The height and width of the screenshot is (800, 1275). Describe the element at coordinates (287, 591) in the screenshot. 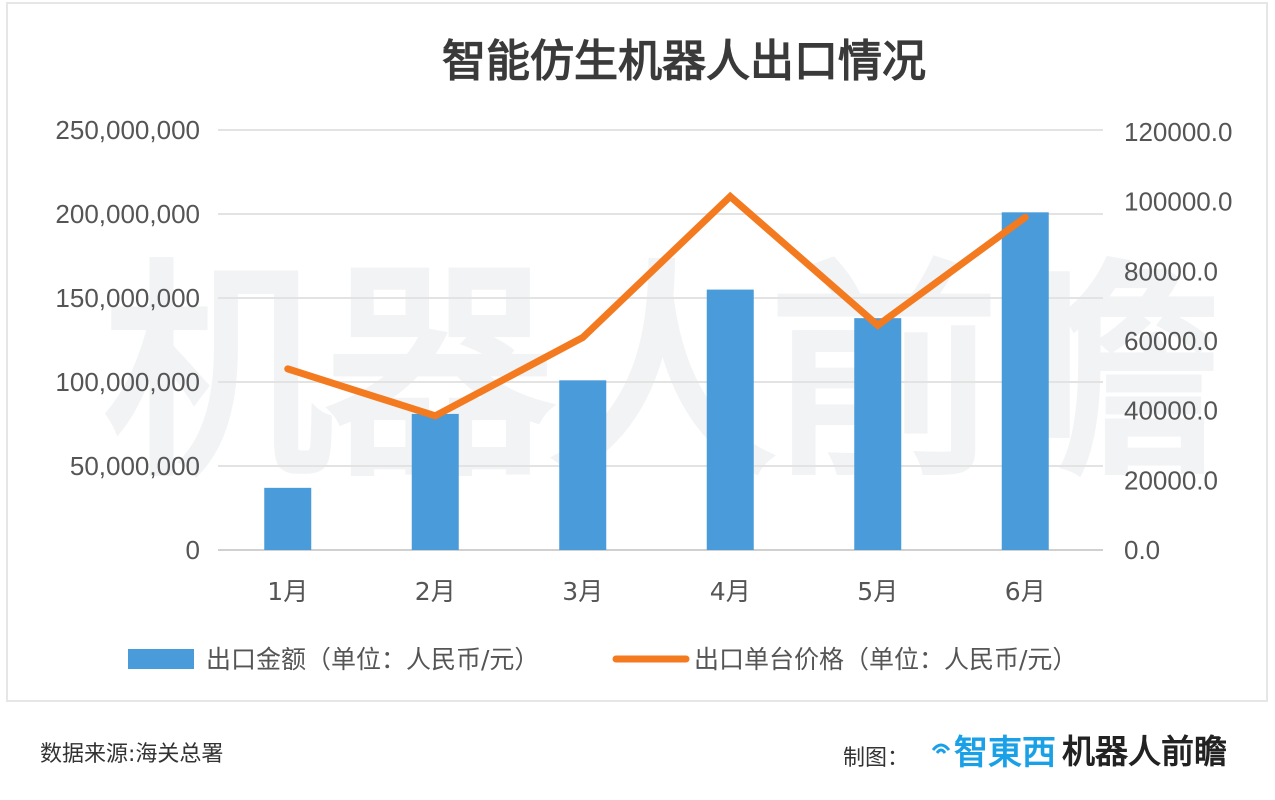

I see `x-tick-label: 1月` at that location.